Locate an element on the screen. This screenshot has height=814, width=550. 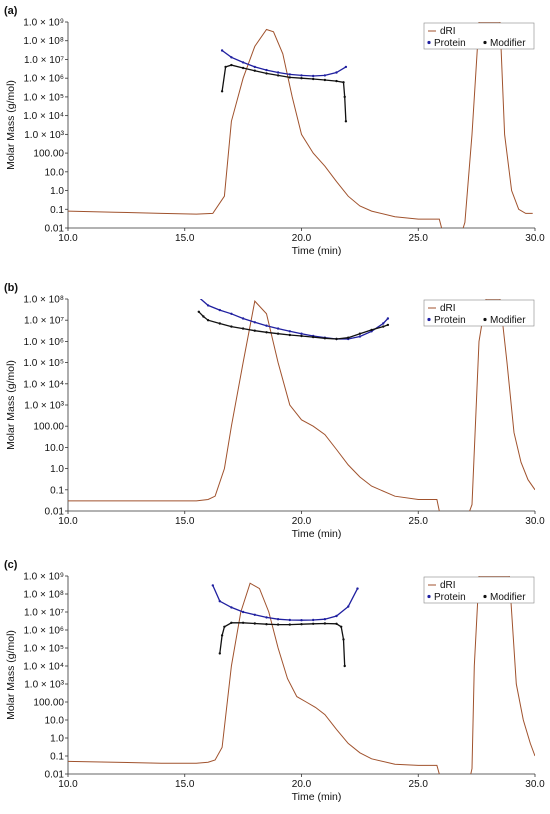
panel-label: (a) is located at coordinates (11, 11).